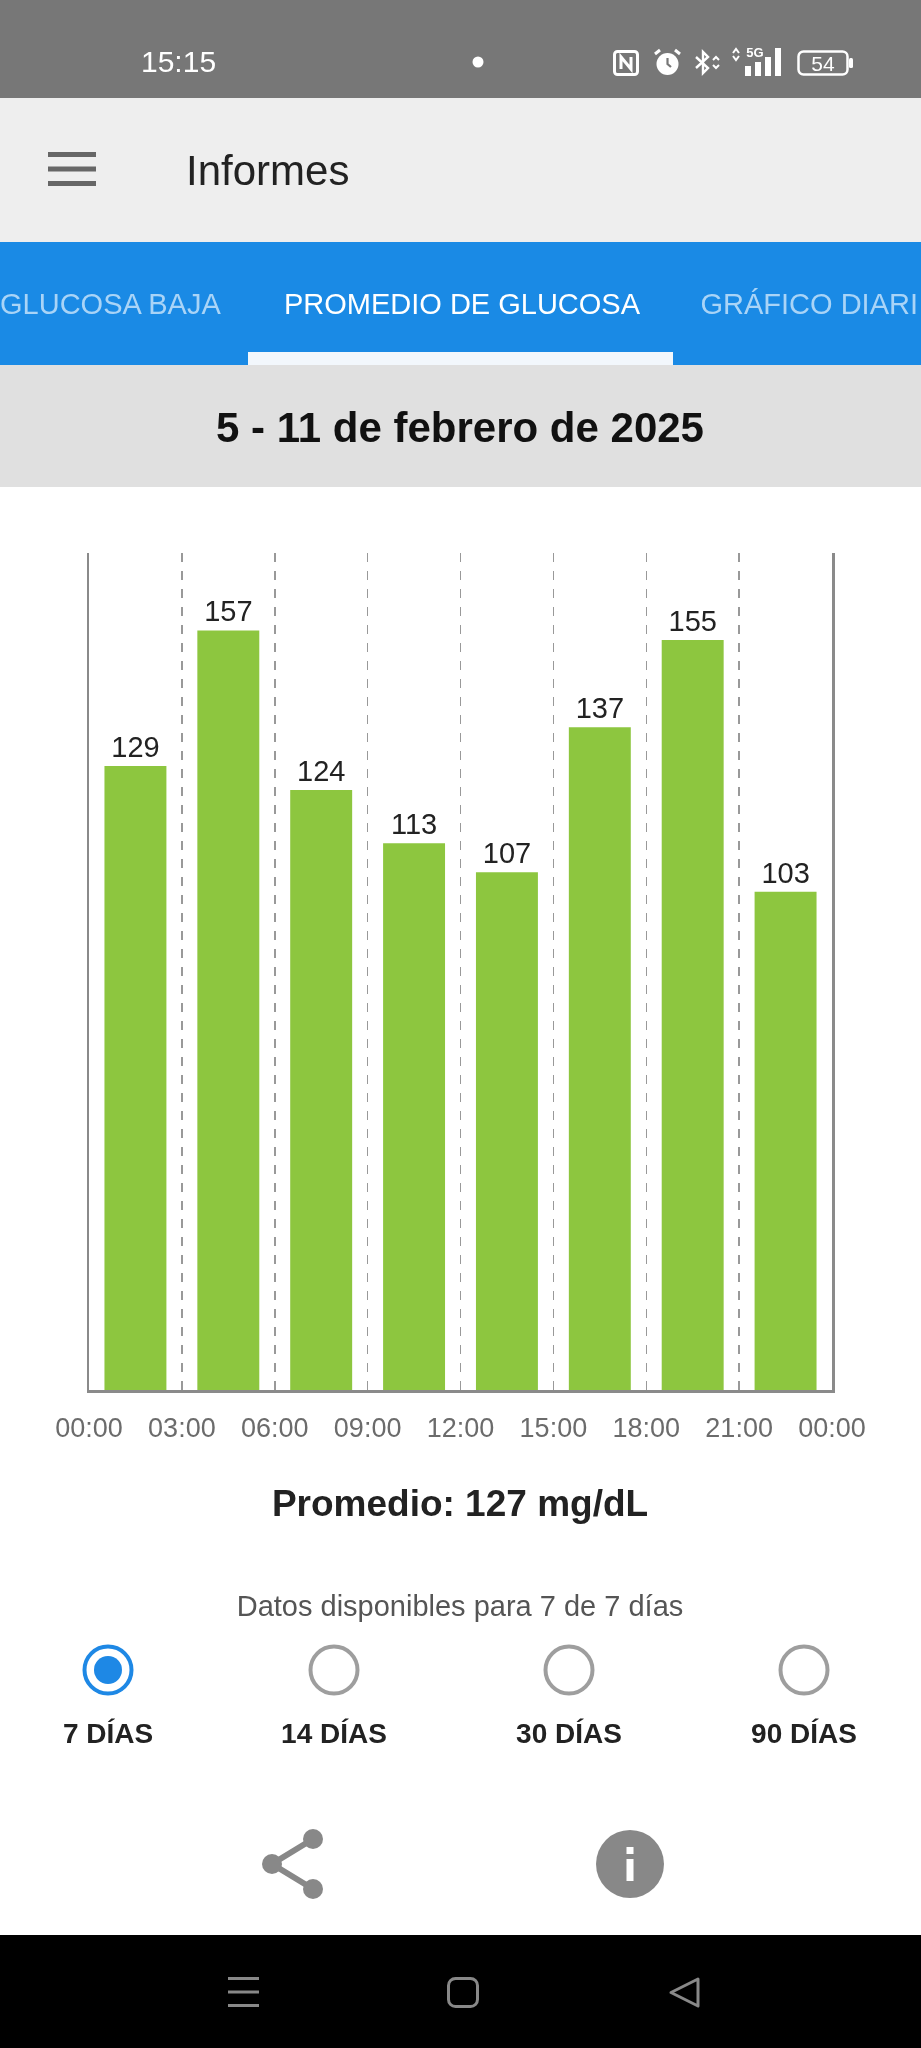 The height and width of the screenshot is (2048, 921). I want to click on data-label: 103, so click(785, 872).